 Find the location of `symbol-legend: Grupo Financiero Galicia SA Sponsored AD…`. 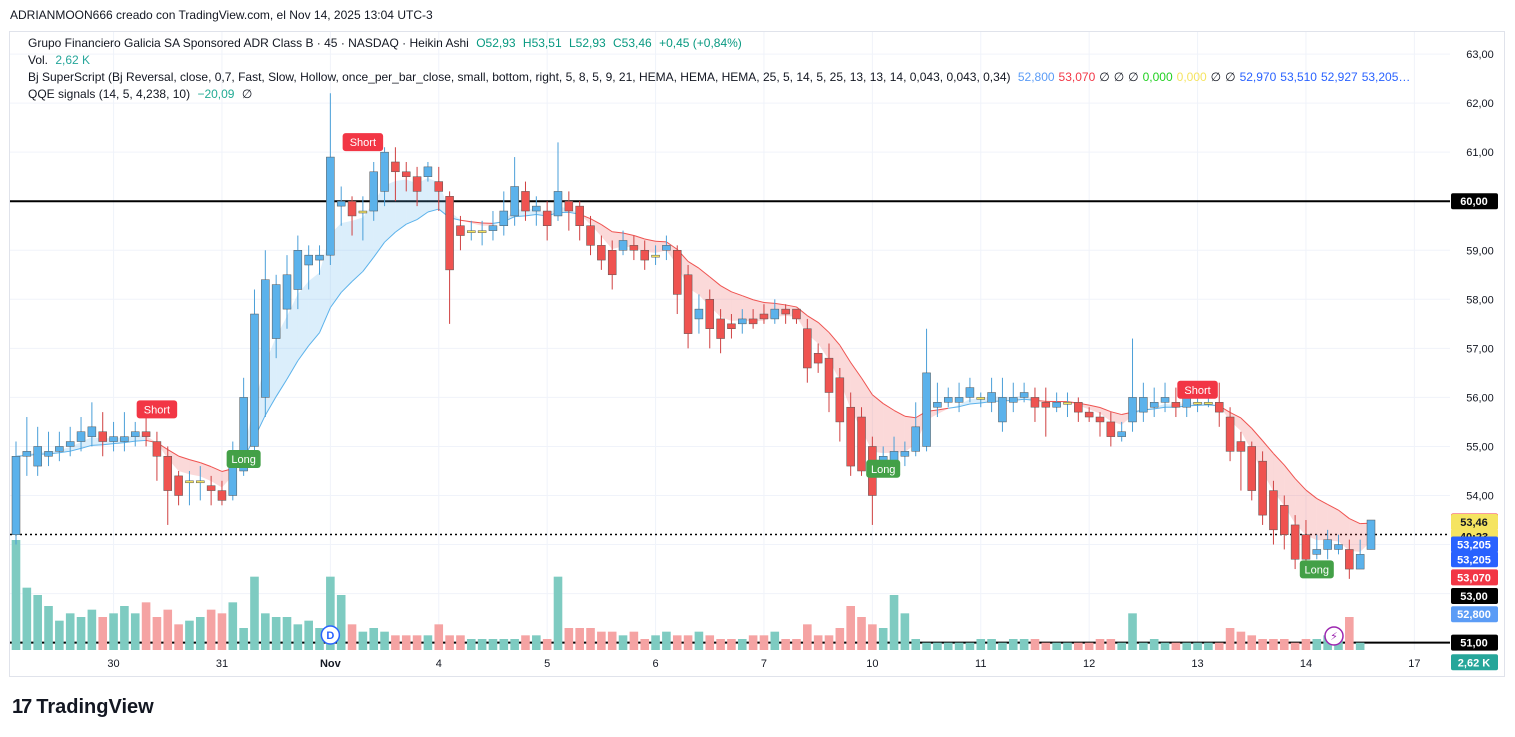

symbol-legend: Grupo Financiero Galicia SA Sponsored AD… is located at coordinates (387, 43).